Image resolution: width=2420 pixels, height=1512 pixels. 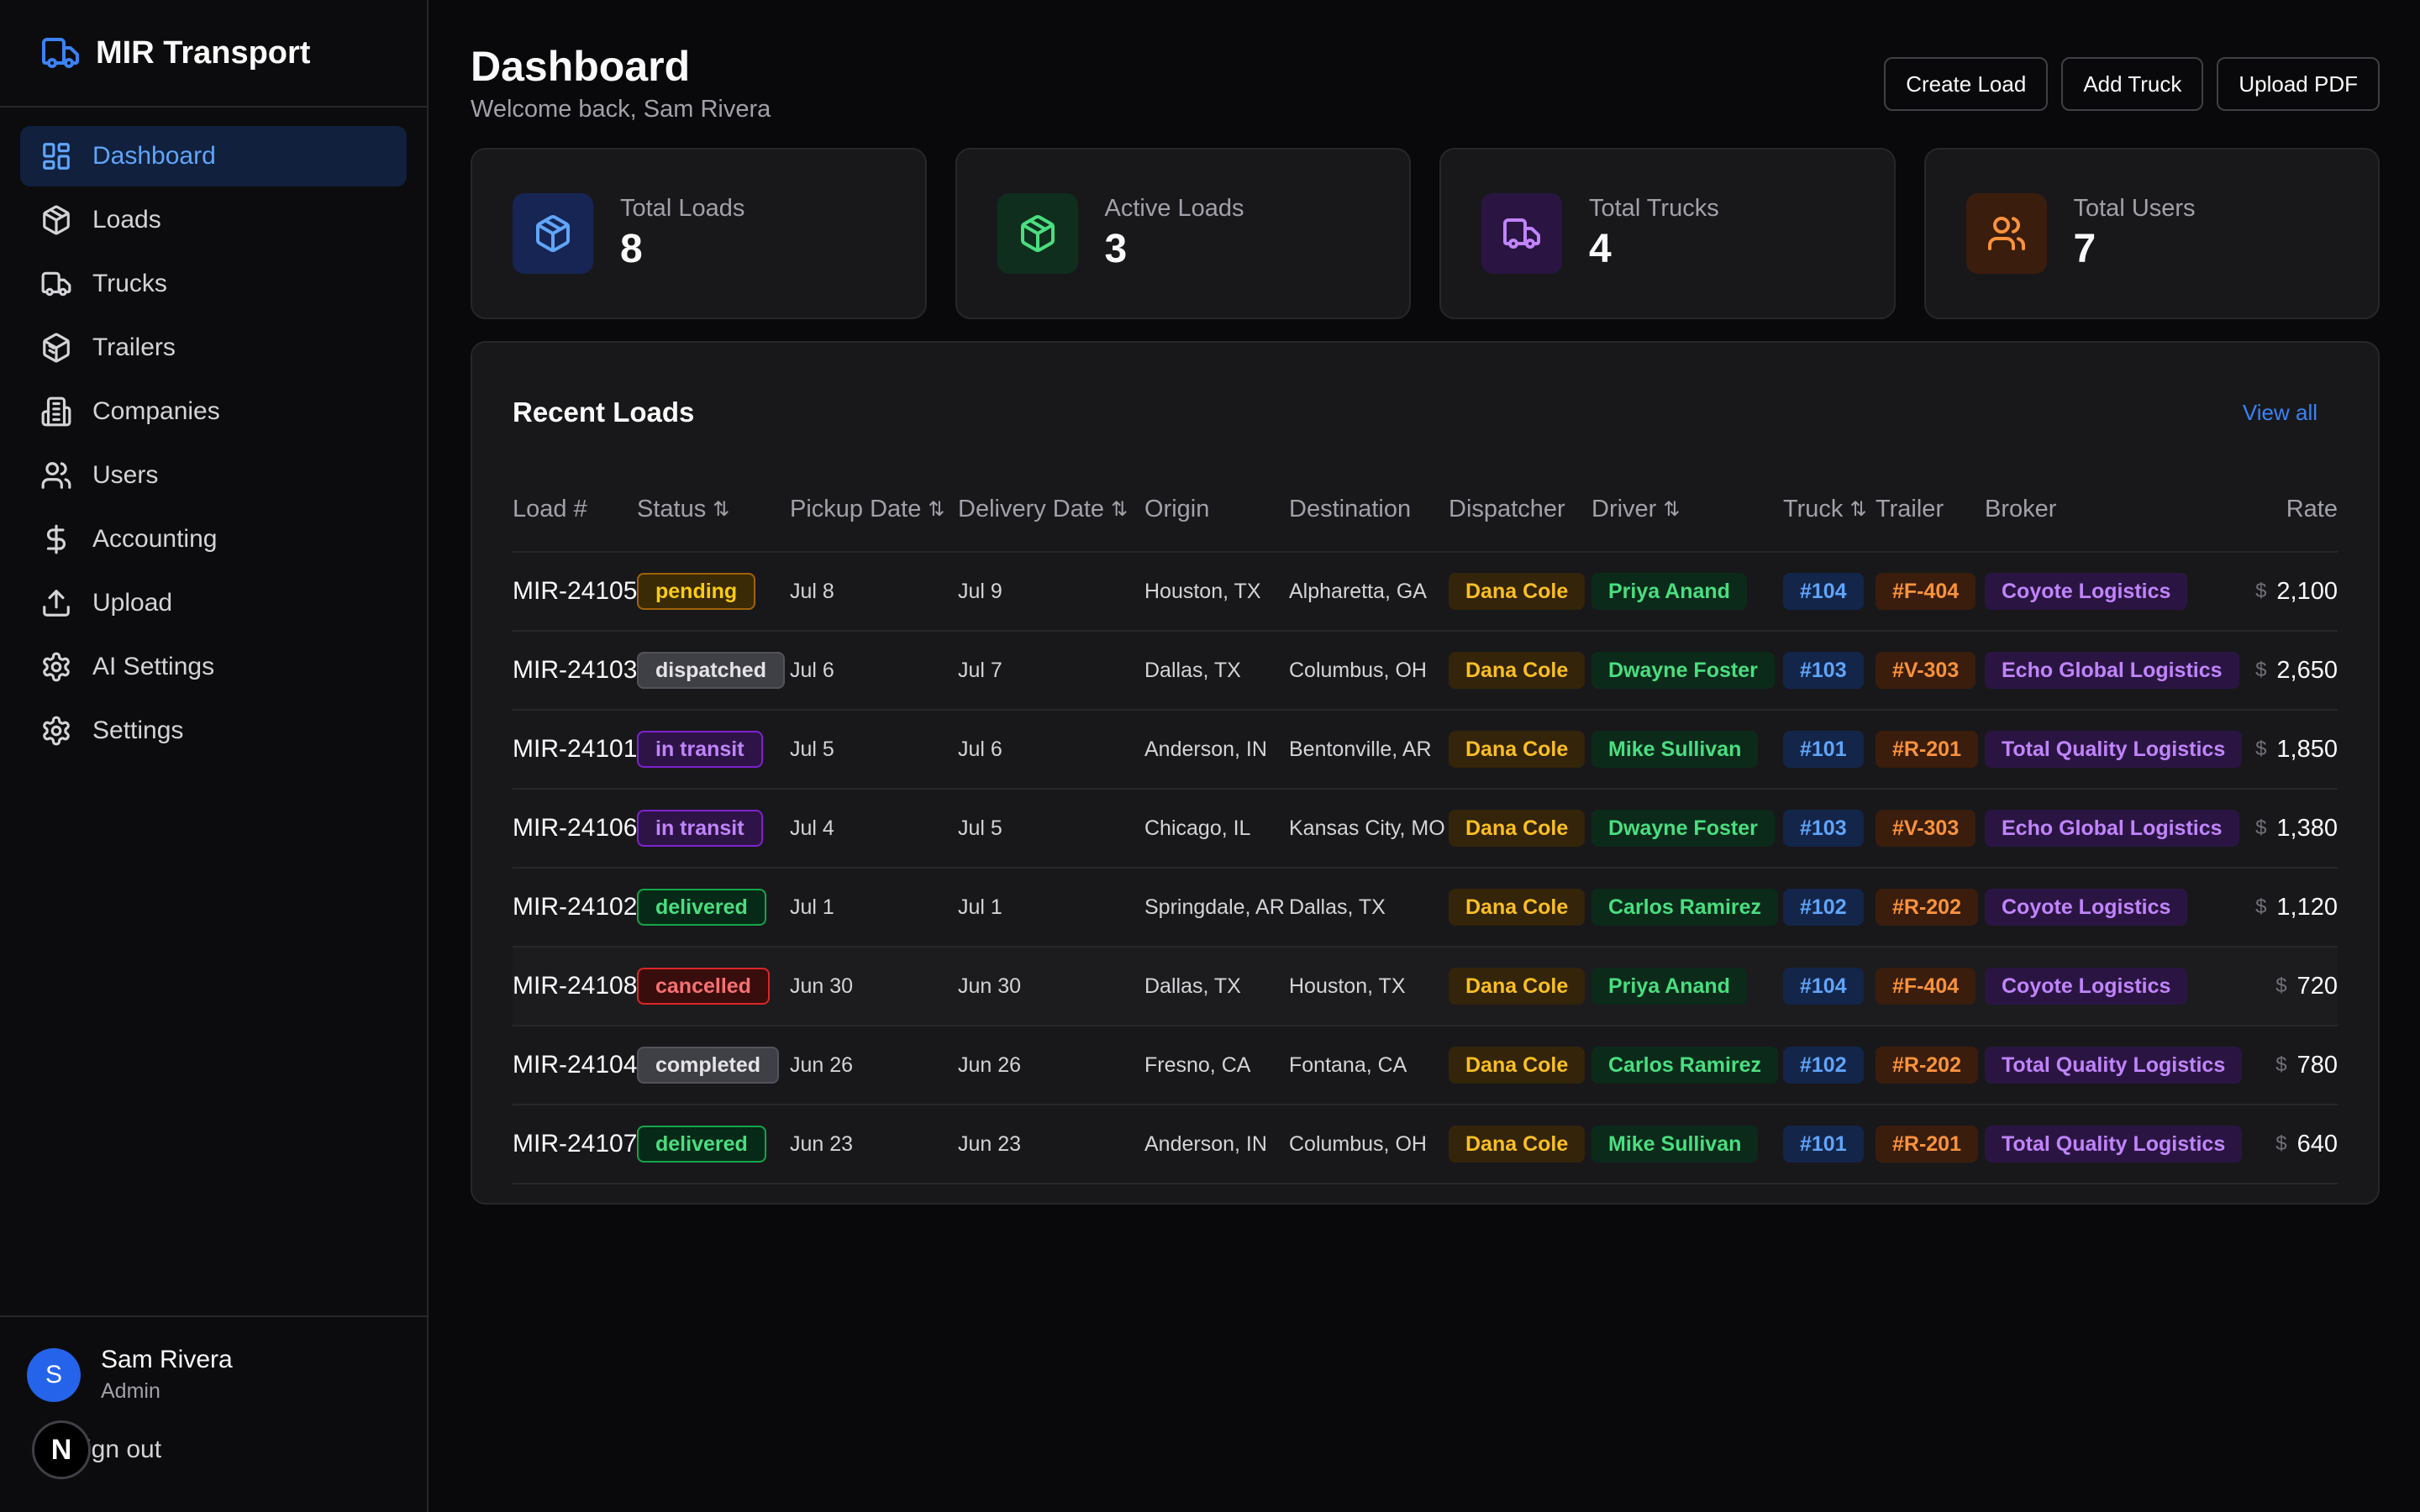 What do you see at coordinates (2132, 84) in the screenshot?
I see `add-truck-button: Add Truck` at bounding box center [2132, 84].